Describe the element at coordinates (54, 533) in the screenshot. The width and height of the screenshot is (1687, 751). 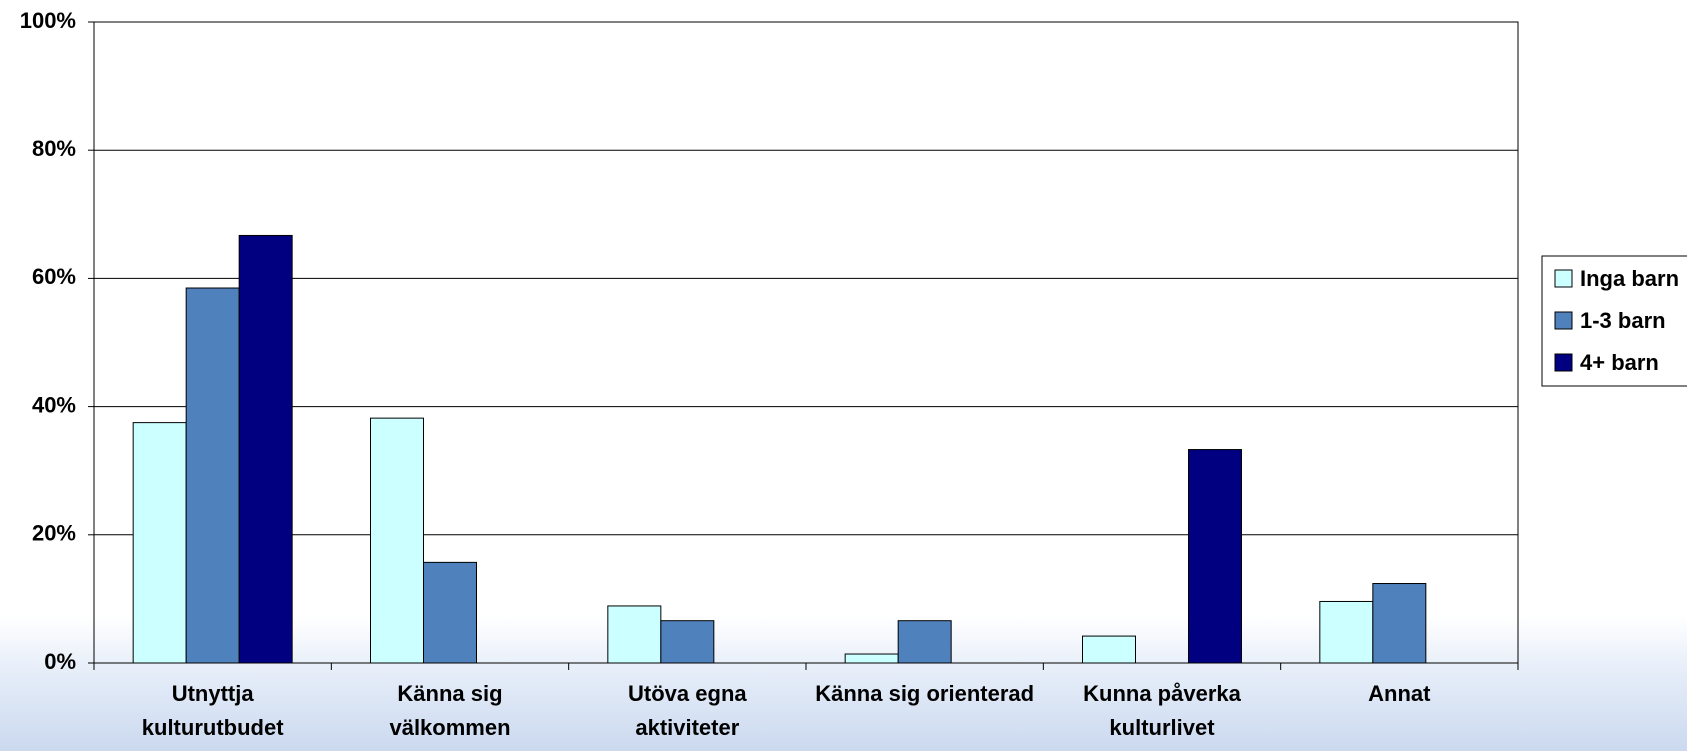
I see `y-tick-label: 20%` at that location.